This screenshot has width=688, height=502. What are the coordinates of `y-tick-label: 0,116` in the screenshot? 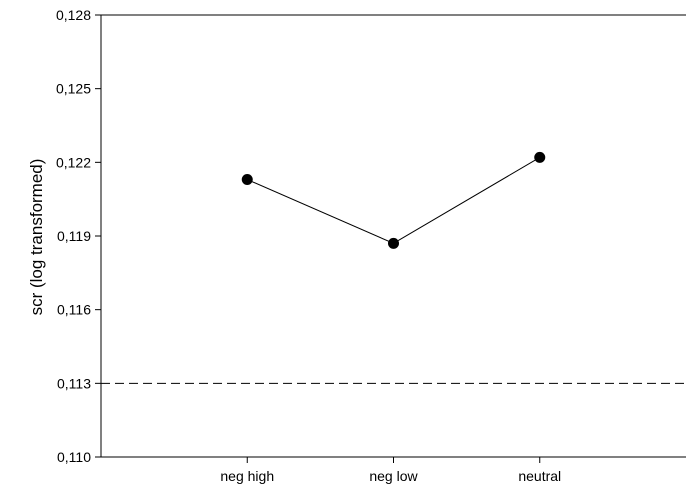 It's located at (74, 310).